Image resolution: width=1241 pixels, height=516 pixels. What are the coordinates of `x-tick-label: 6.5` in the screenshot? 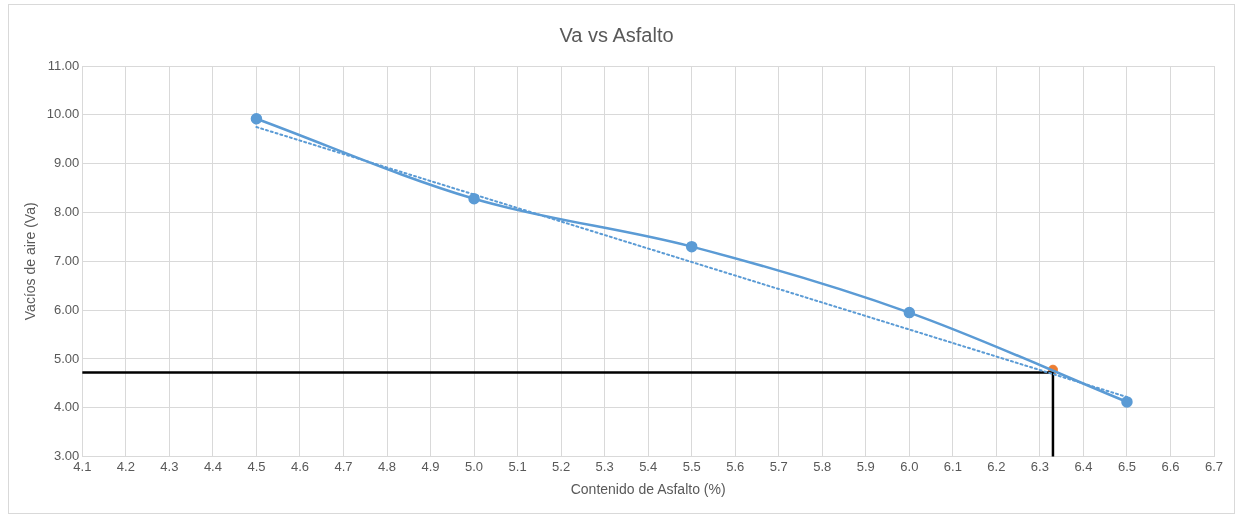 It's located at (1126, 466).